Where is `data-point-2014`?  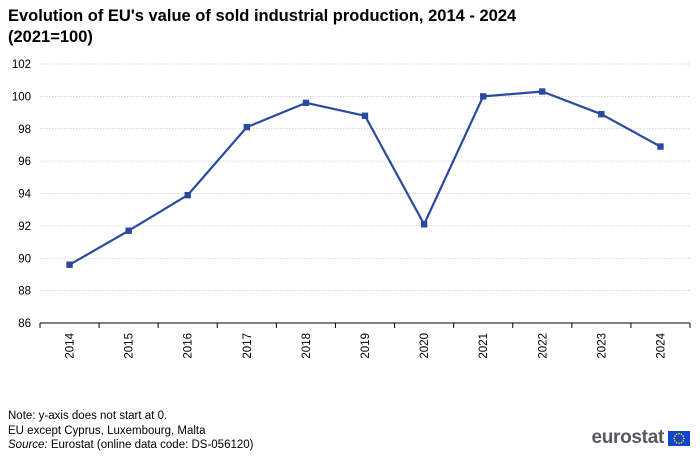 data-point-2014 is located at coordinates (69, 264).